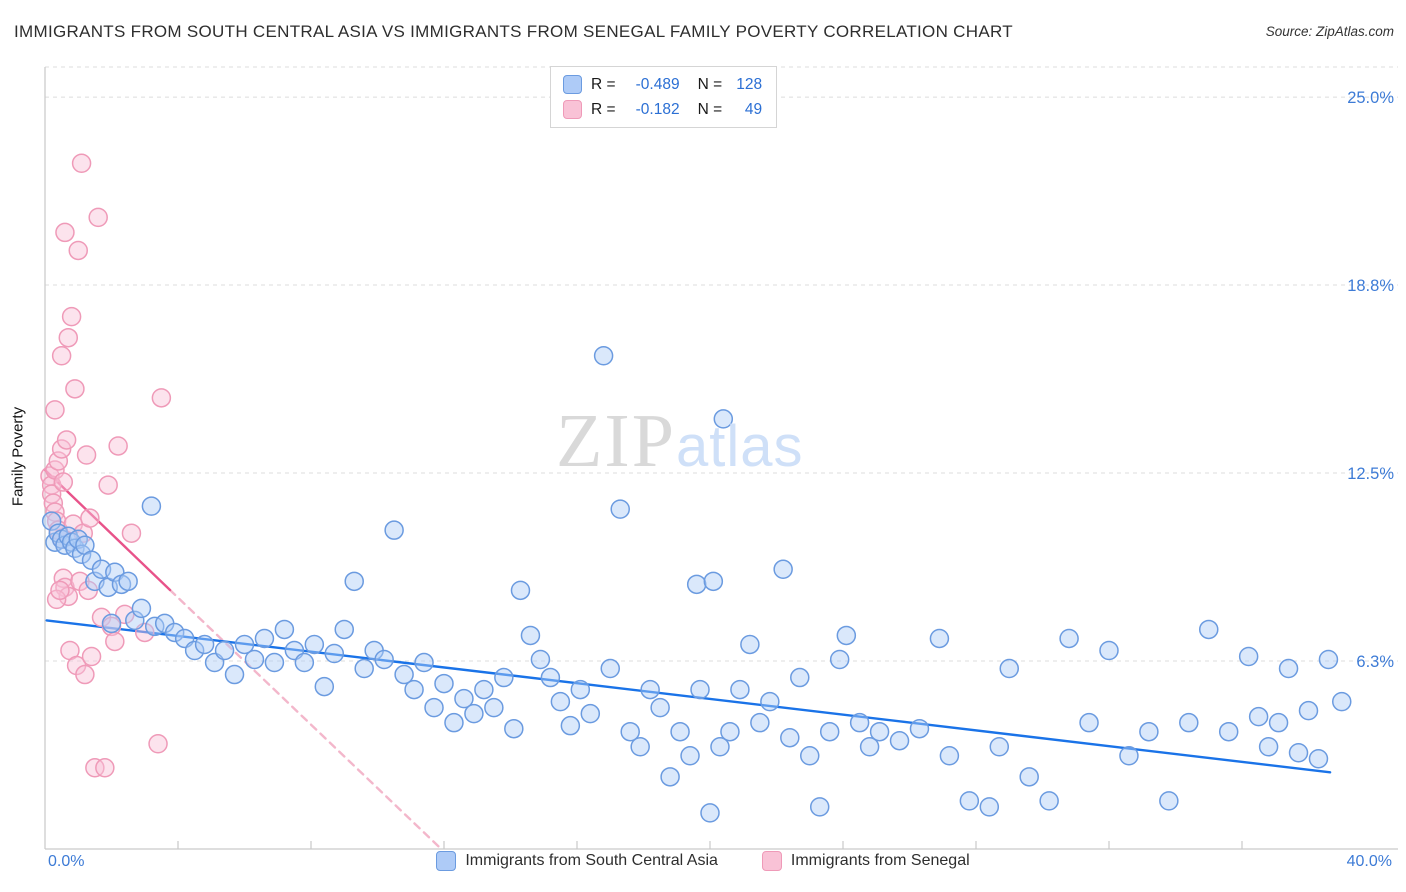 The image size is (1406, 892). I want to click on legend-row-asia: R = -0.489 N = 128, so click(662, 84).